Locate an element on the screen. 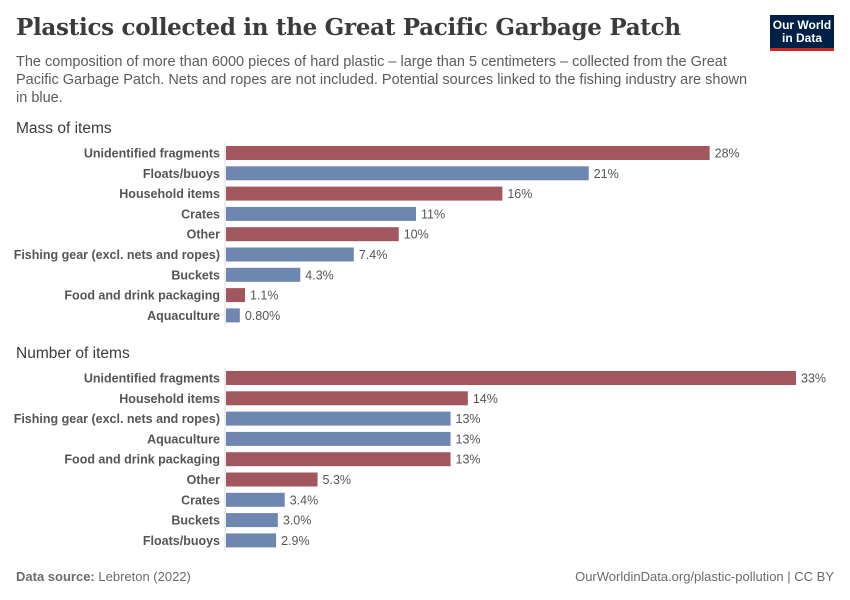 The image size is (850, 600). section-title-number: Number of items is located at coordinates (73, 353).